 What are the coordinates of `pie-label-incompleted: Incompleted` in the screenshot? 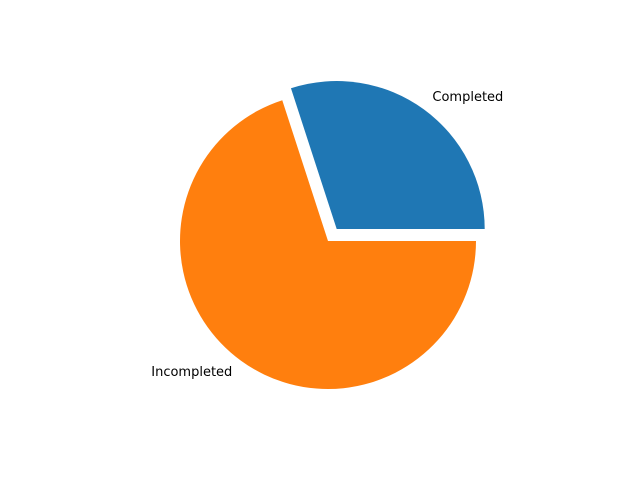 It's located at (191, 372).